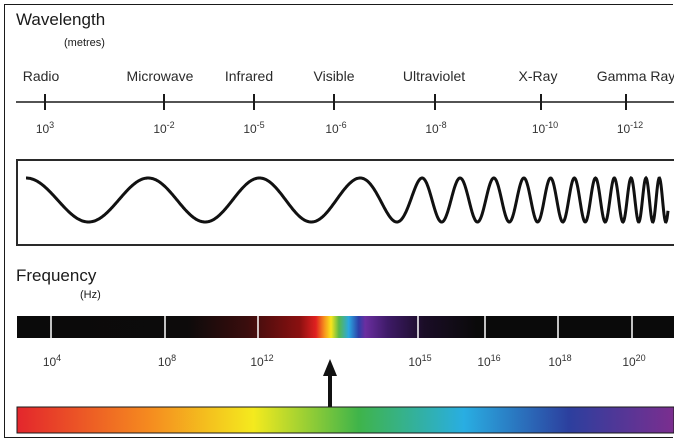 This screenshot has width=674, height=438. I want to click on wavelength-tick-label: 10⁻⁵, so click(254, 128).